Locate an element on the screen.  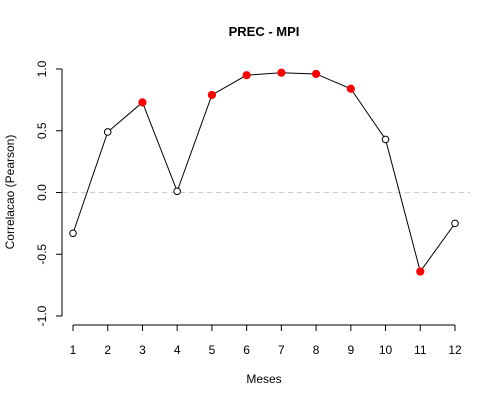
chart-title: PREC - MPI is located at coordinates (264, 31).